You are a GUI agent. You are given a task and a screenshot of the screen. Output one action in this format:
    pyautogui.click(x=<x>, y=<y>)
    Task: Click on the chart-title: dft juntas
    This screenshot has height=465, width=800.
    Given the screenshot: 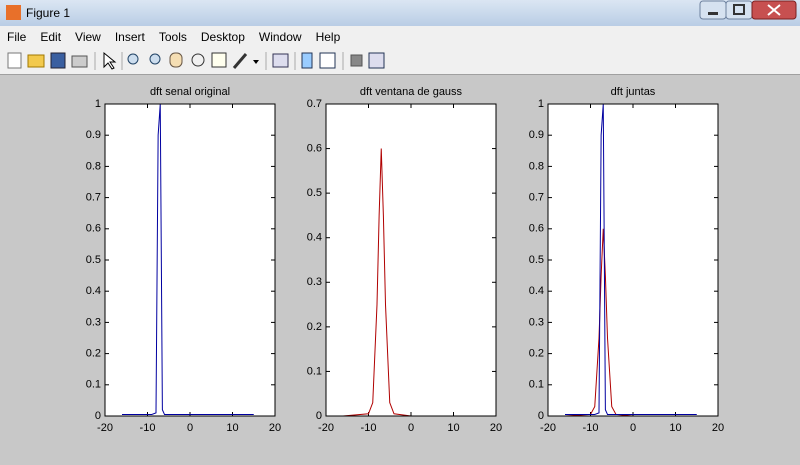 What is the action you would take?
    pyautogui.click(x=633, y=92)
    